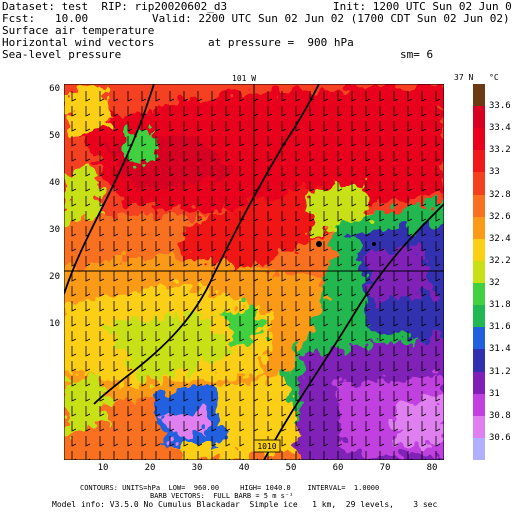 This screenshot has height=512, width=512. Describe the element at coordinates (494, 172) in the screenshot. I see `color-bar-level: 33` at that location.